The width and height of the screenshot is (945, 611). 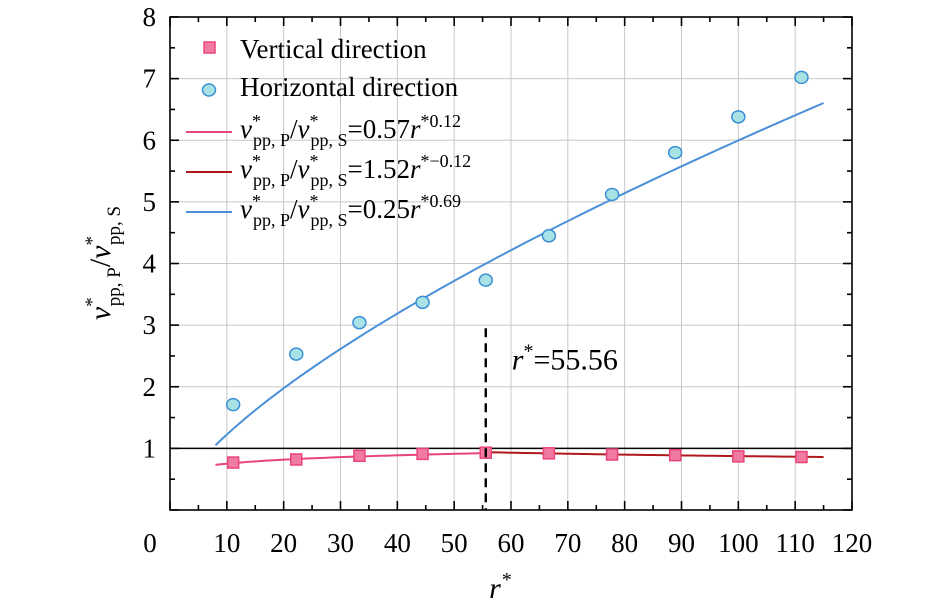 What do you see at coordinates (114, 286) in the screenshot?
I see `y-axis-label-sub-p: pp, P` at bounding box center [114, 286].